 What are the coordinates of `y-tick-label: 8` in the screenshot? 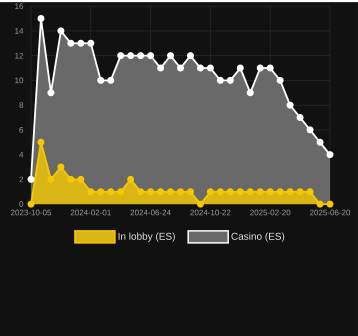 It's located at (21, 105).